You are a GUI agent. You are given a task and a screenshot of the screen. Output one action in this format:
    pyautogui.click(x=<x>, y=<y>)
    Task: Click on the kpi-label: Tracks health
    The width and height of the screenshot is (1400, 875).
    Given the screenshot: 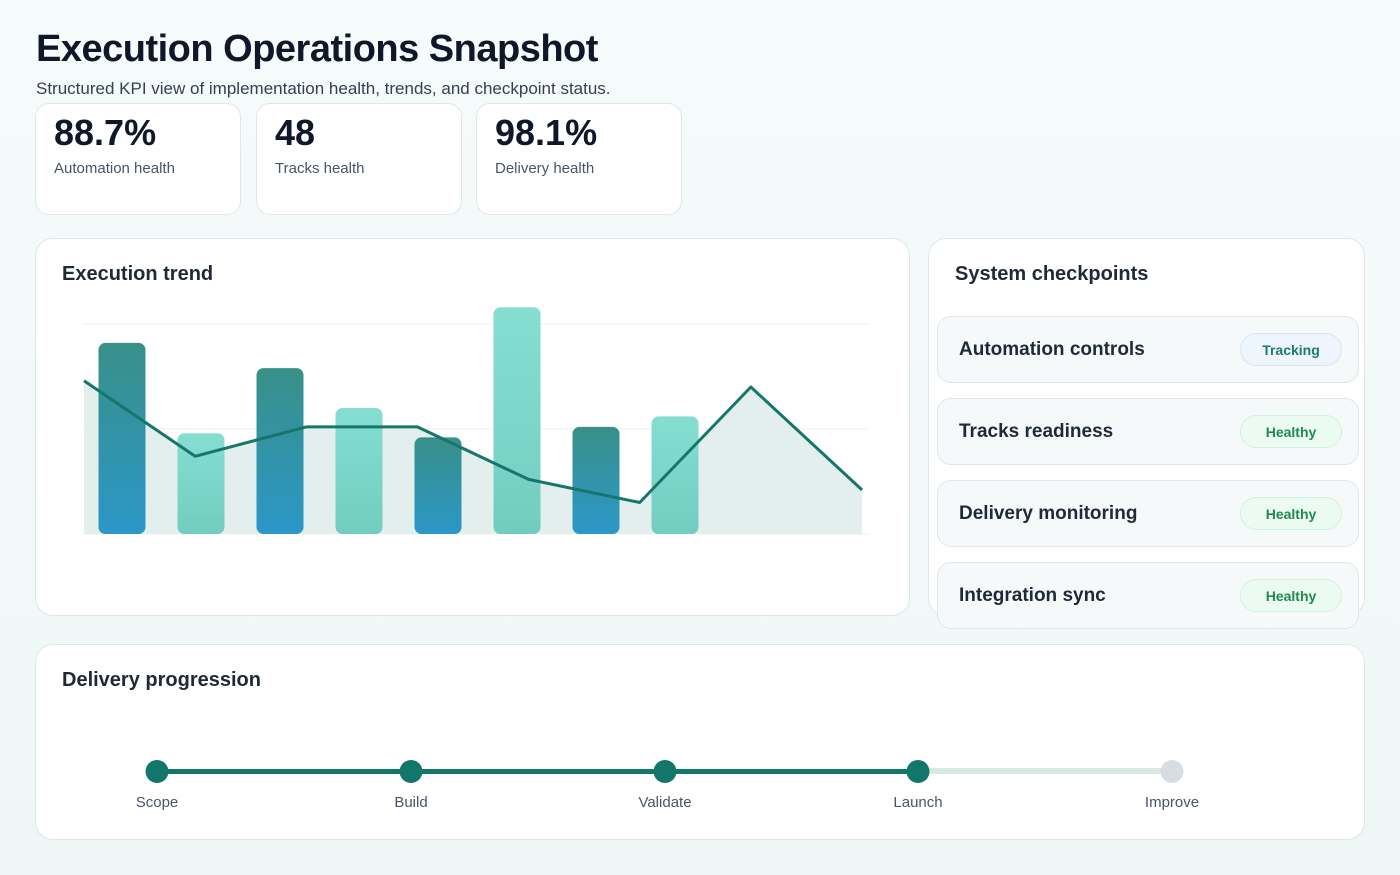 What is the action you would take?
    pyautogui.click(x=320, y=168)
    